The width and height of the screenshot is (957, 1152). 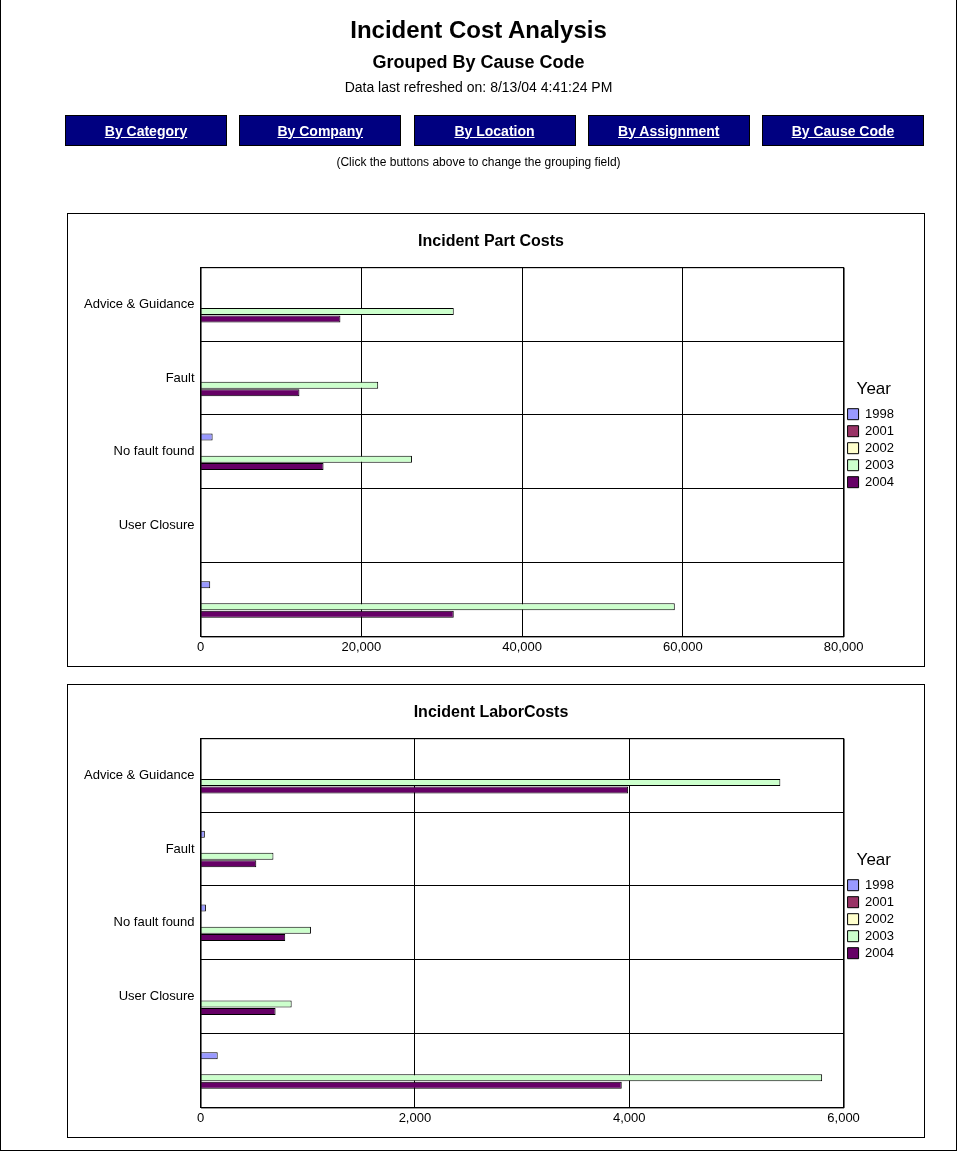 I want to click on x-tick-label: 6,000, so click(x=843, y=1117).